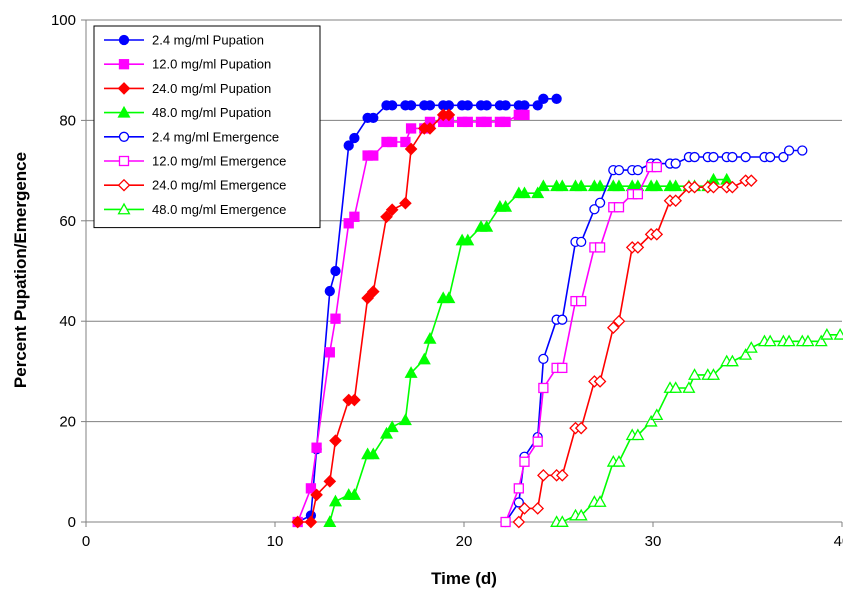  I want to click on legend-item: 2.4 mg/ml Pupation, so click(184, 40).